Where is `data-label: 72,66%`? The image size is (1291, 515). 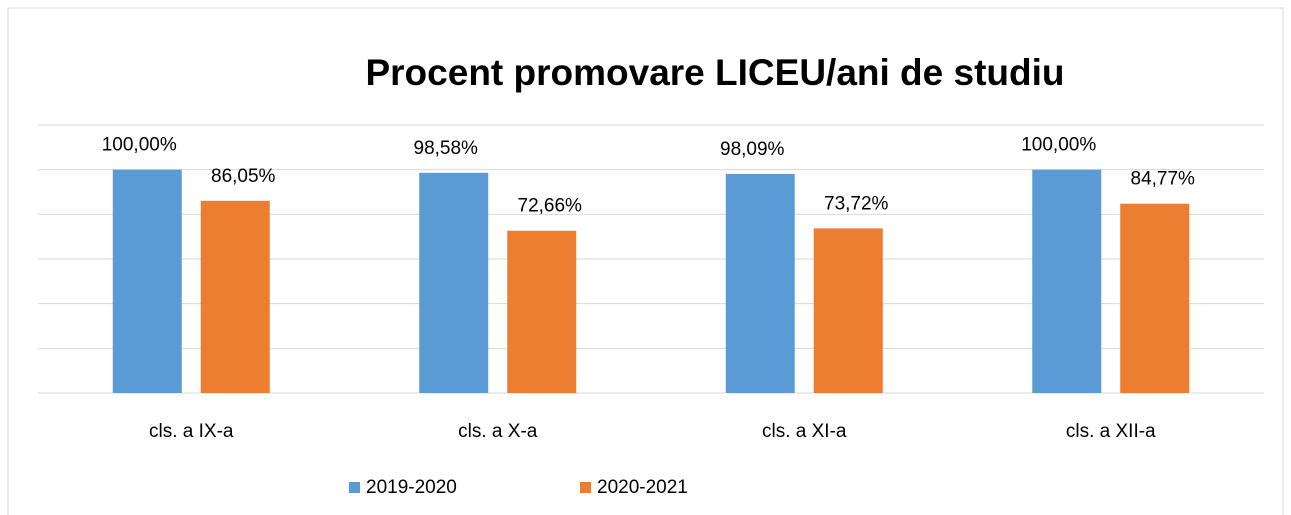 data-label: 72,66% is located at coordinates (550, 206).